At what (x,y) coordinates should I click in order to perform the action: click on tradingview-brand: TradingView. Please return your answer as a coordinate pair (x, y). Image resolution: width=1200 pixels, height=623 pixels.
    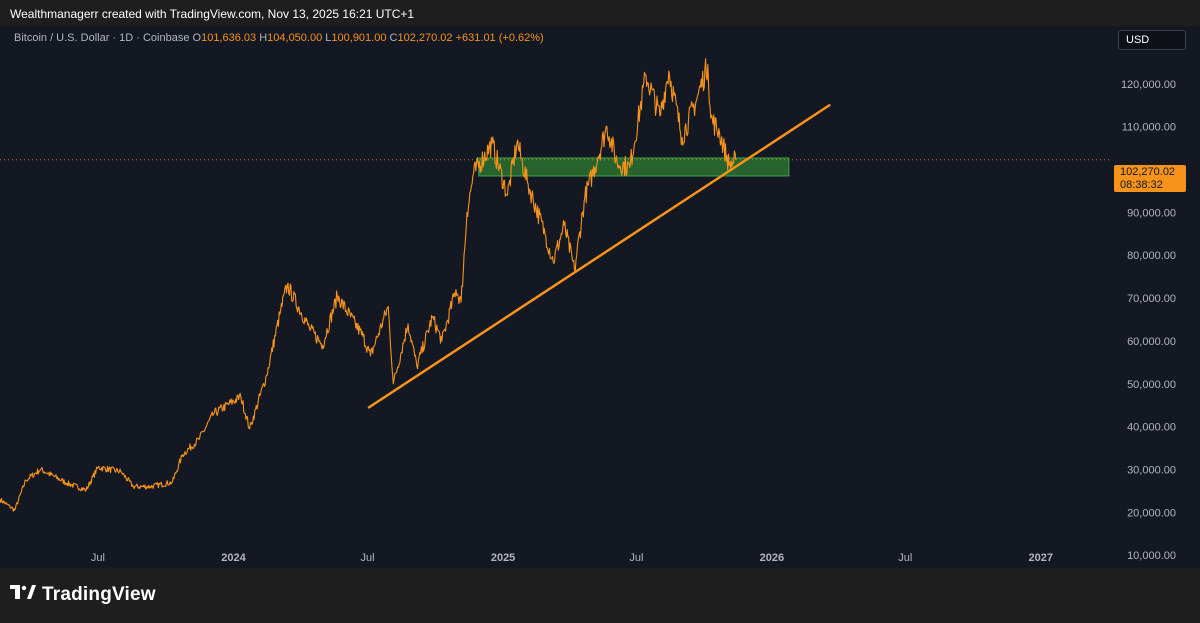
    Looking at the image, I should click on (83, 595).